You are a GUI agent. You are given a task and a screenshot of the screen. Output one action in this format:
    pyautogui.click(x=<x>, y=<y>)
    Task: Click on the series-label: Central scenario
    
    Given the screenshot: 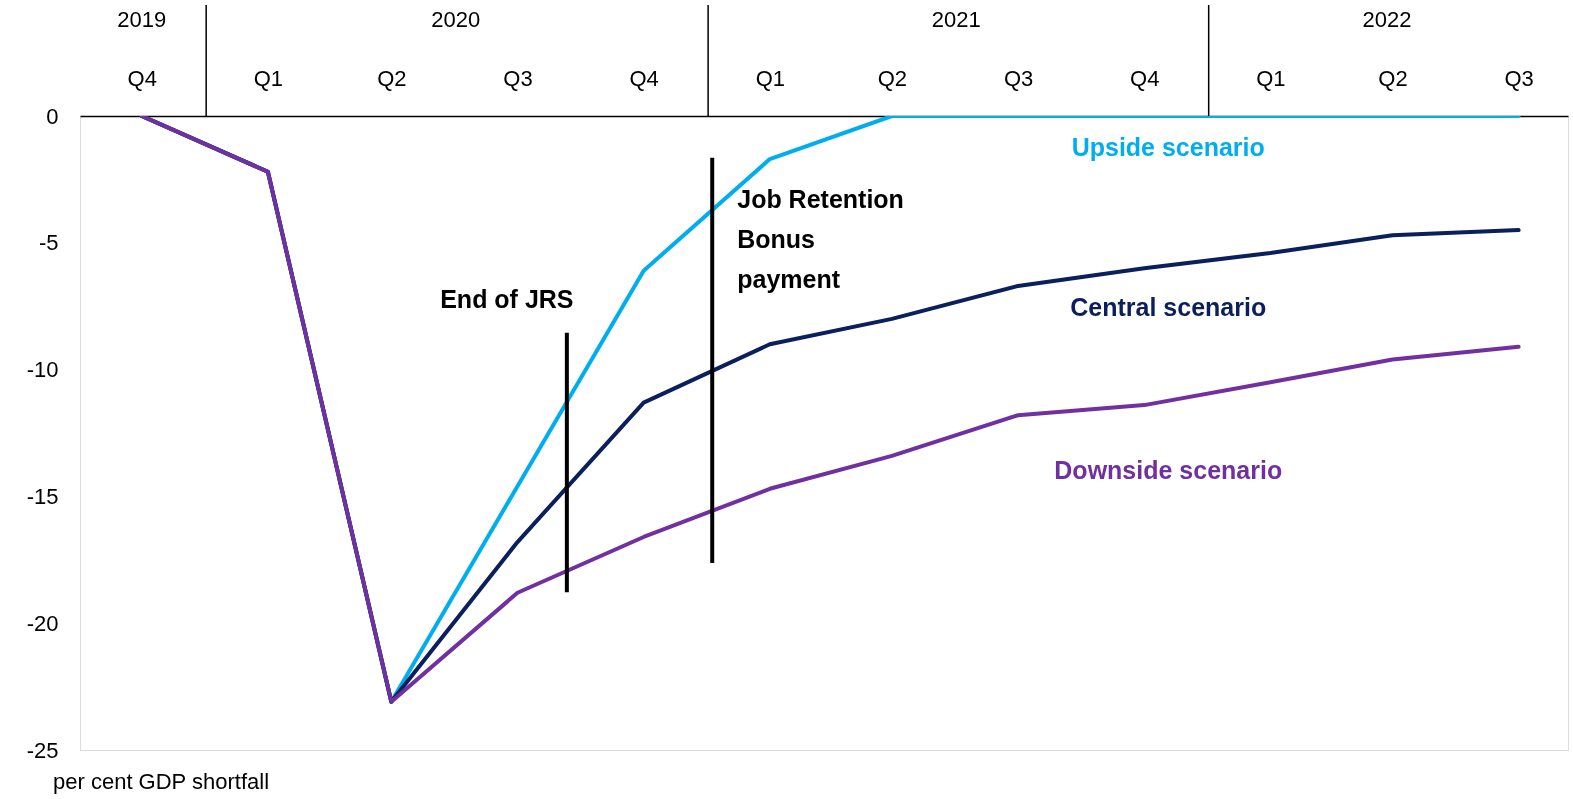 What is the action you would take?
    pyautogui.click(x=1168, y=307)
    